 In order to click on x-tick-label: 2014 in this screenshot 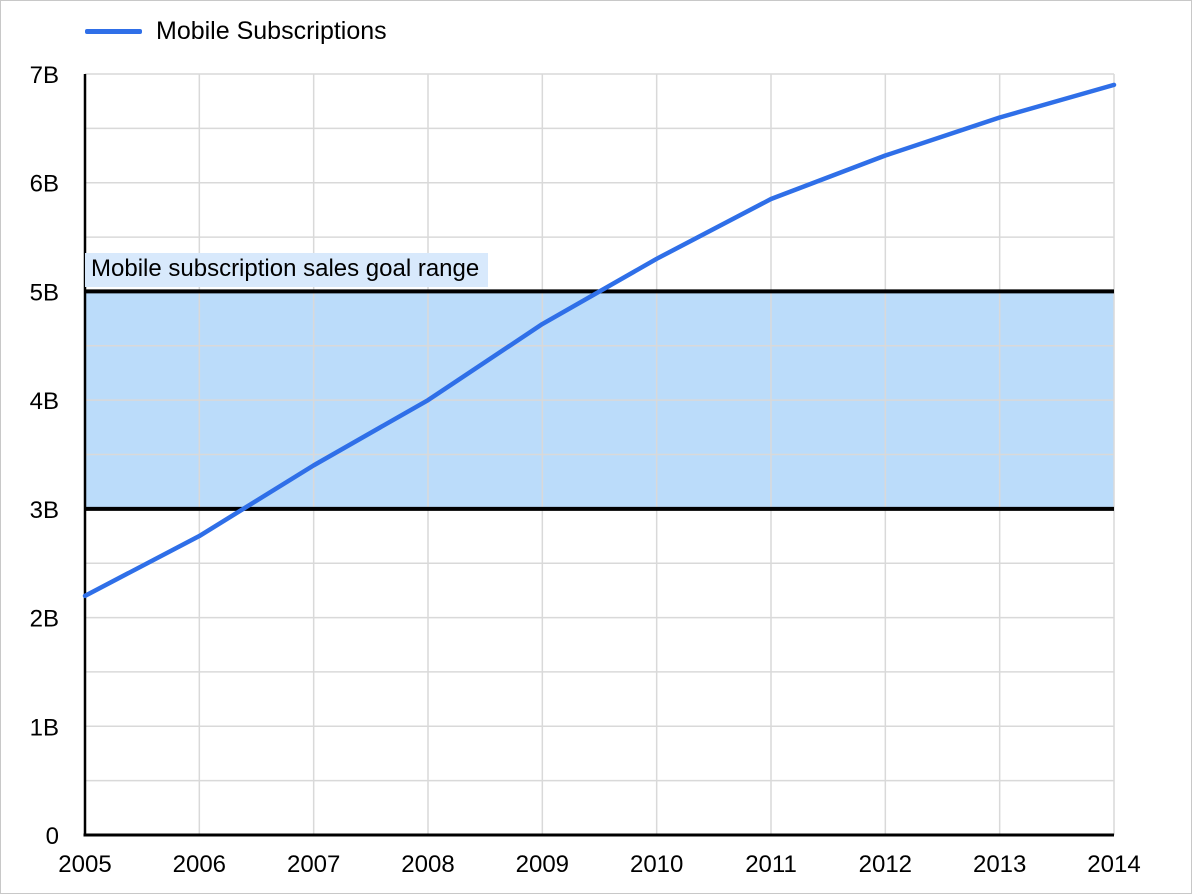, I will do `click(1113, 864)`.